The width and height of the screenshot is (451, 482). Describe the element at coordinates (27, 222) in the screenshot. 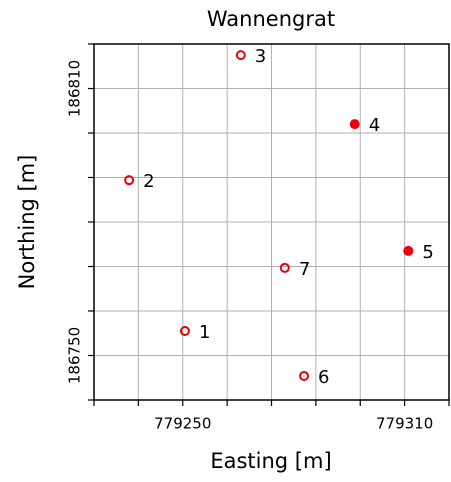

I see `y-axis-label: Northing [m]` at that location.